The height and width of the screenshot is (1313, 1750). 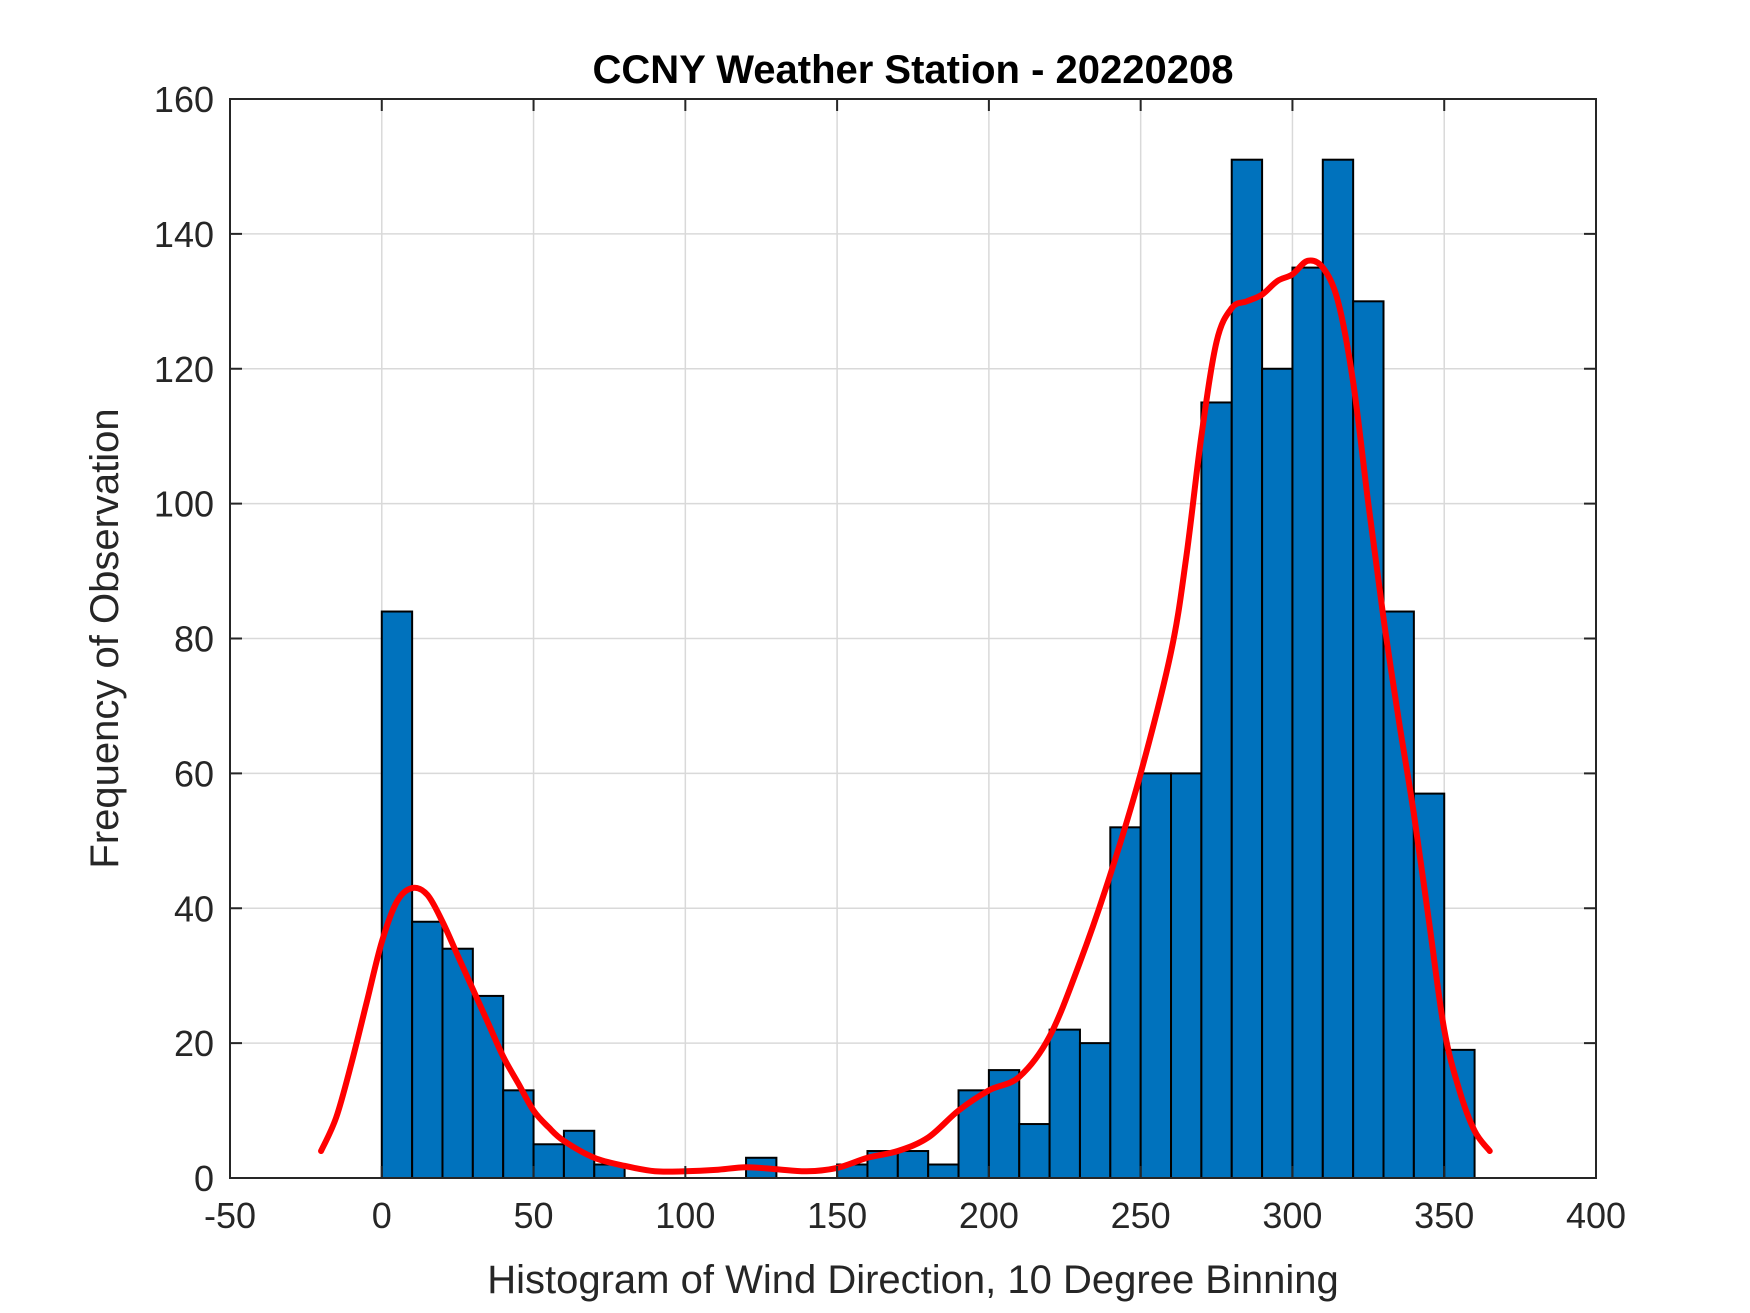 What do you see at coordinates (184, 504) in the screenshot?
I see `y-tick-label: 100` at bounding box center [184, 504].